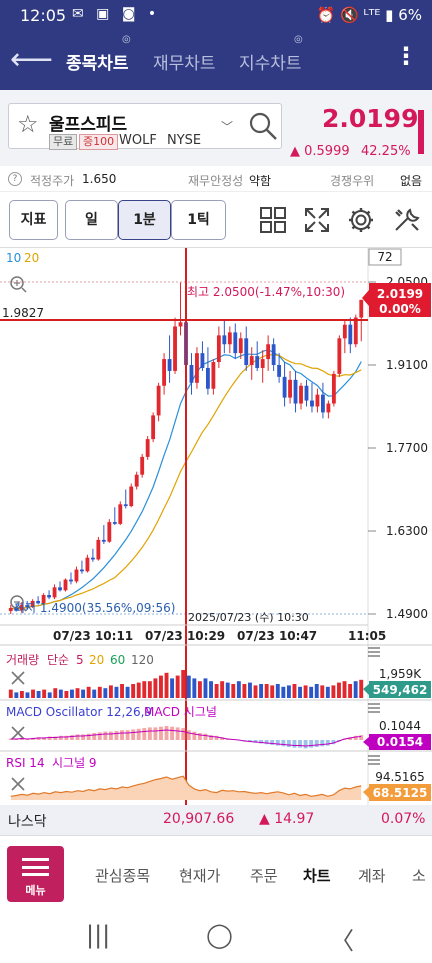 The image size is (432, 963). I want to click on margin-tag: 증100, so click(99, 142).